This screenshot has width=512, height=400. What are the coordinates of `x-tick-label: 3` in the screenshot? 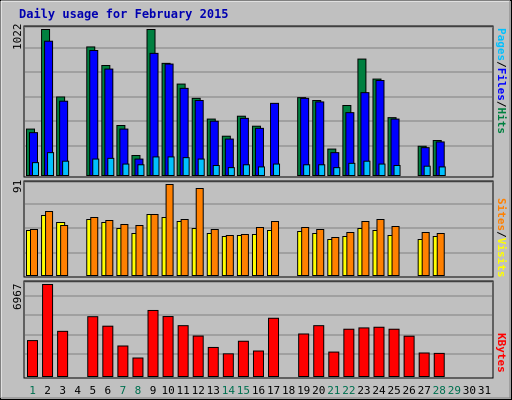 It's located at (62, 390).